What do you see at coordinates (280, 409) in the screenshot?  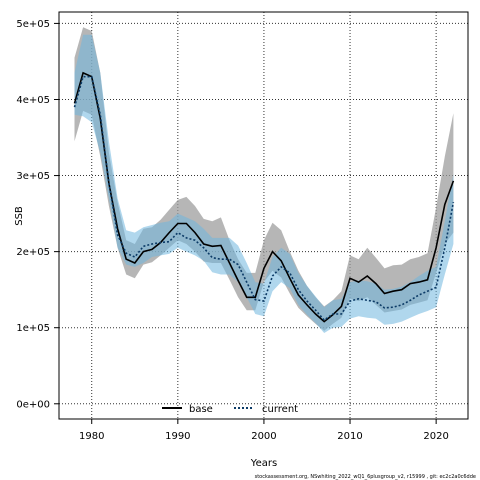 I see `legend-label-current: current` at bounding box center [280, 409].